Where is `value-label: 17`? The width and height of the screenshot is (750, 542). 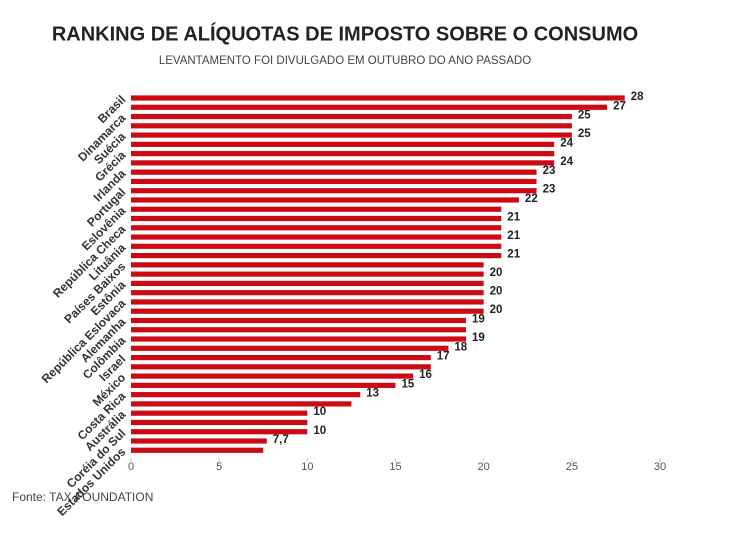 value-label: 17 is located at coordinates (443, 357).